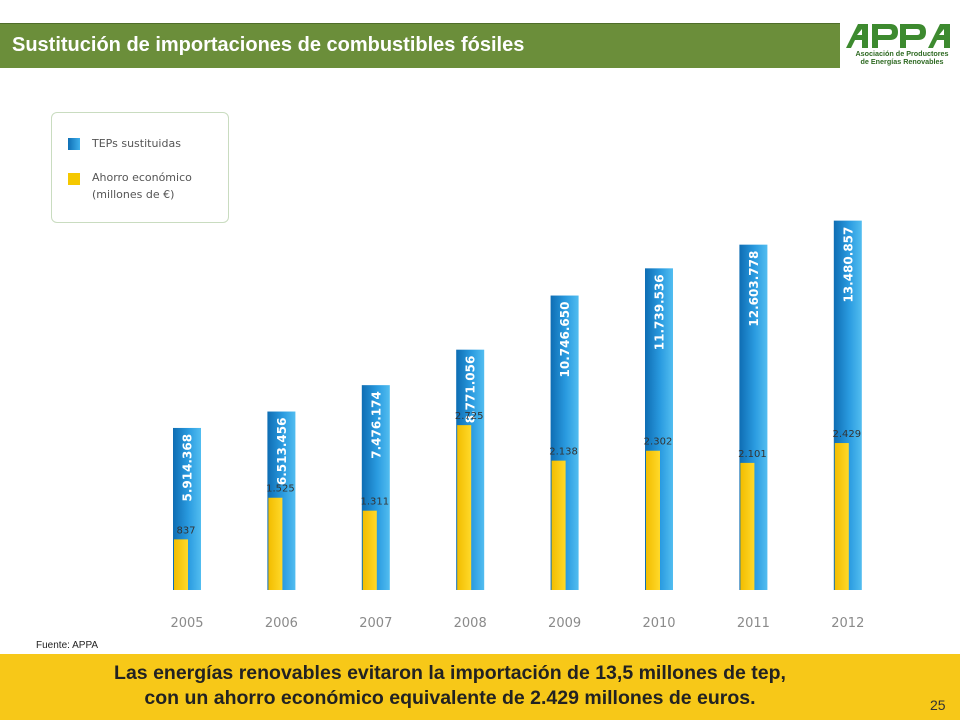  Describe the element at coordinates (470, 623) in the screenshot. I see `x-tick-2008: 2008` at that location.